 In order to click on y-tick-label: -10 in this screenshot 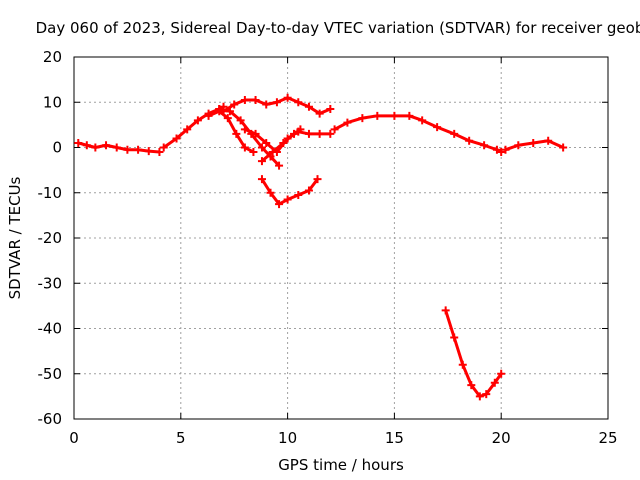, I will do `click(50, 193)`.